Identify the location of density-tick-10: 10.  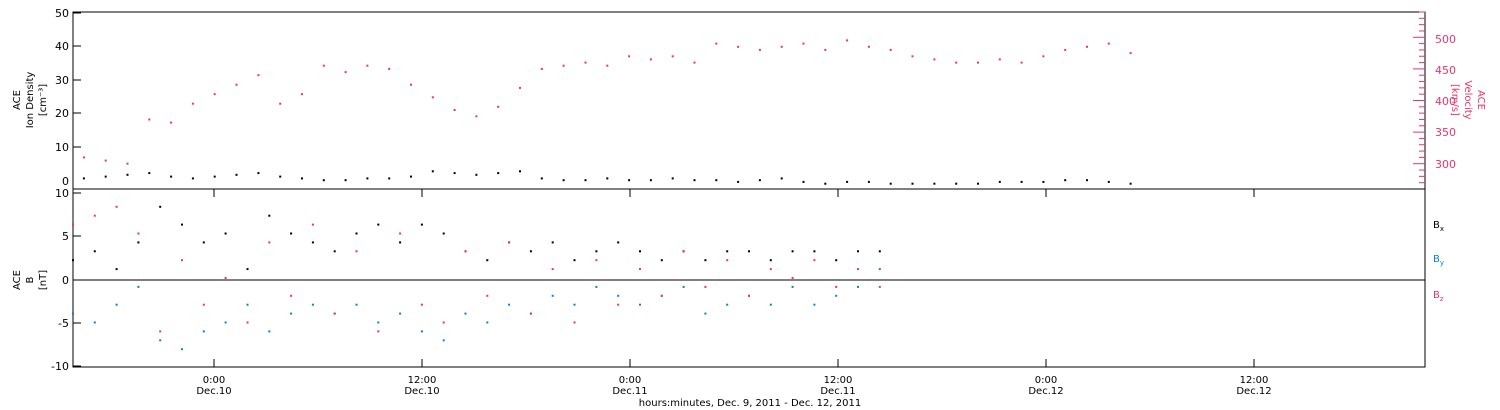
(68, 147).